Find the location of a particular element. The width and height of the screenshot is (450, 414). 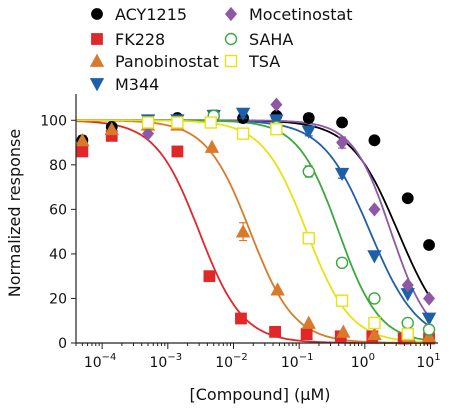

x-tick-exponent: −4 is located at coordinates (109, 357).